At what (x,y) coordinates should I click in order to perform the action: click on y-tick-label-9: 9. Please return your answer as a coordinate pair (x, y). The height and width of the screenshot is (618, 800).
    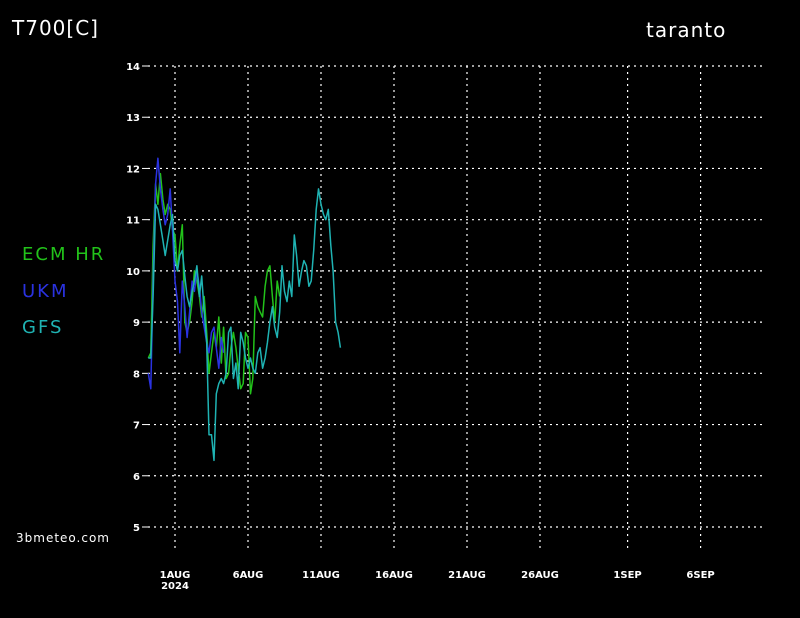
    Looking at the image, I should click on (136, 323).